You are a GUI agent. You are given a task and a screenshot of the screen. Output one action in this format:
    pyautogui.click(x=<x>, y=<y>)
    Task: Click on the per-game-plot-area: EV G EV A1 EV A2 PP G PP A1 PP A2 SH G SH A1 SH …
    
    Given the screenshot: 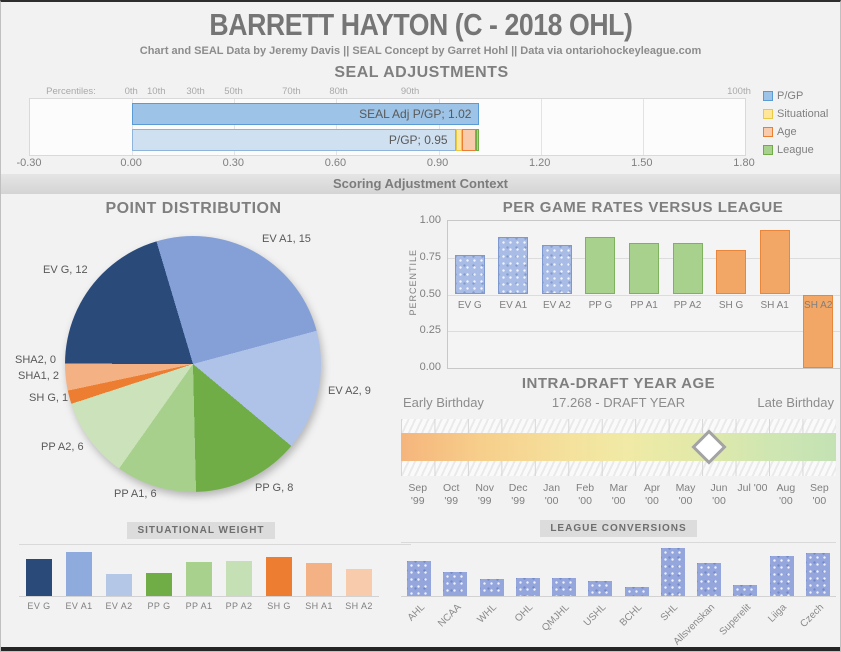 What is the action you would take?
    pyautogui.click(x=643, y=294)
    